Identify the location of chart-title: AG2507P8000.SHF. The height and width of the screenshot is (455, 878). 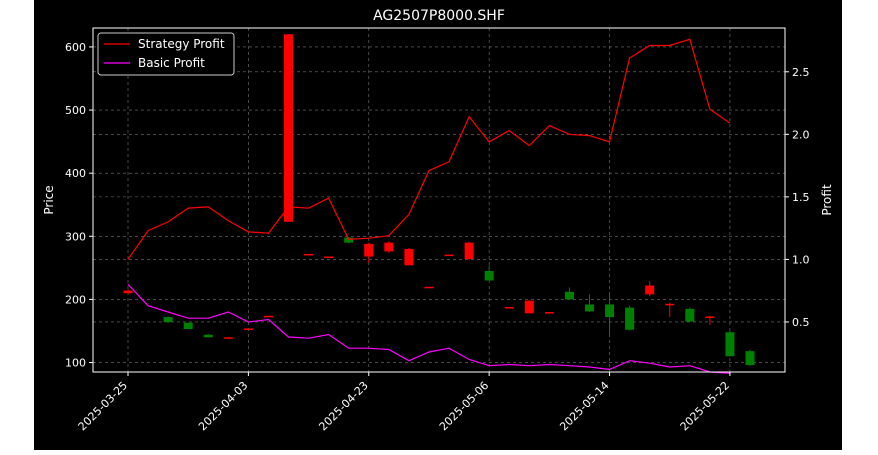
(439, 16).